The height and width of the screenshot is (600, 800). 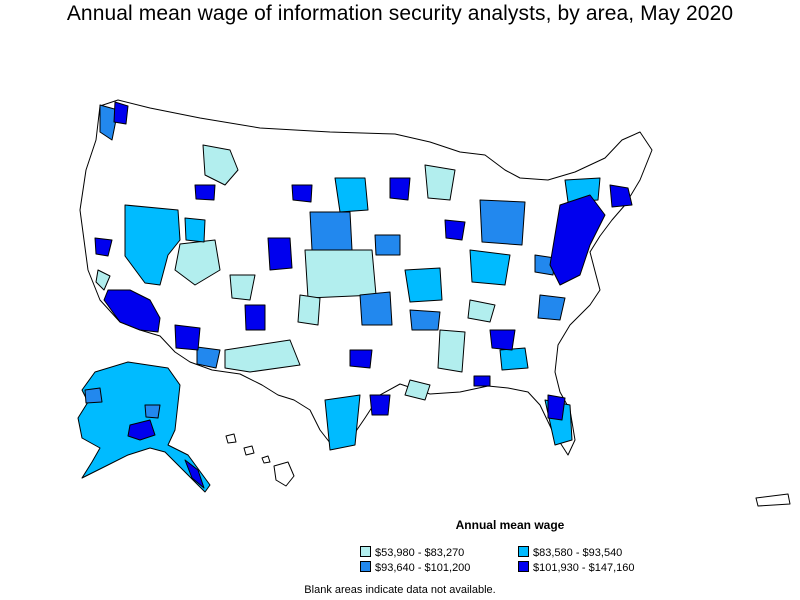 I want to click on legend-label: $83,580 - $93,540, so click(x=578, y=553).